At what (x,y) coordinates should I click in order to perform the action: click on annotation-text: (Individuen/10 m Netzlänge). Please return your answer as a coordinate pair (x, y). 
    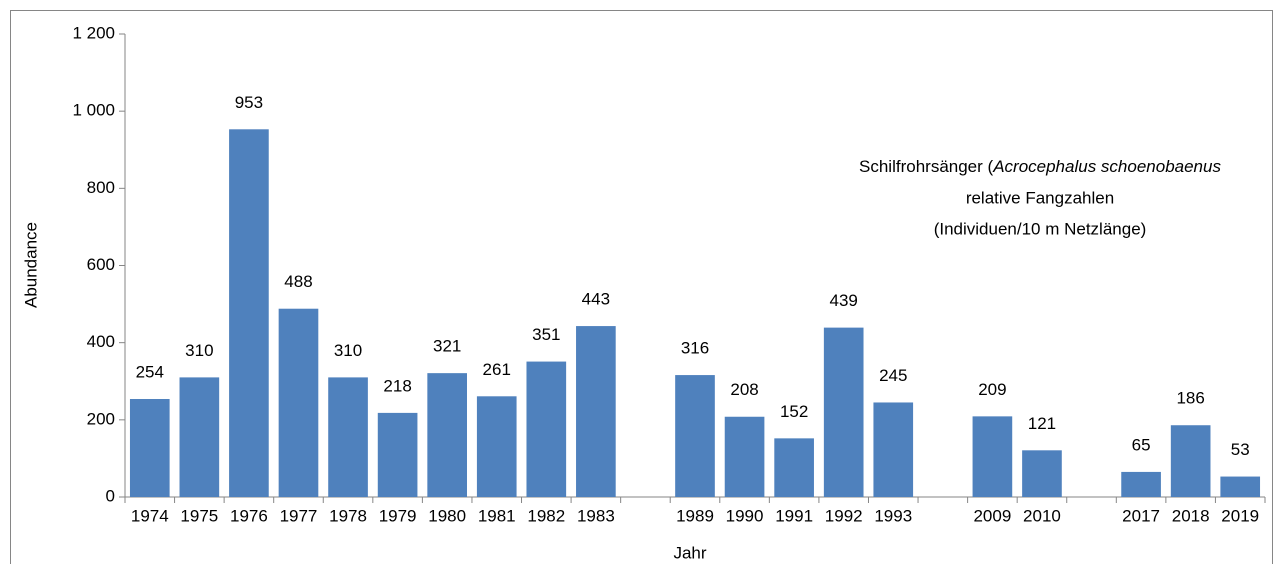
    Looking at the image, I should click on (1040, 228).